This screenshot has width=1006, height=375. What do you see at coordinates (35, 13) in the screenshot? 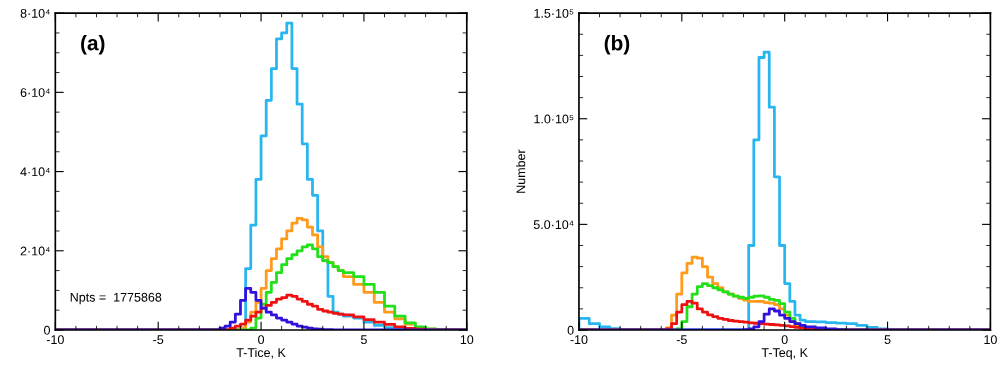
I see `y-tick-label: 8·10⁴` at bounding box center [35, 13].